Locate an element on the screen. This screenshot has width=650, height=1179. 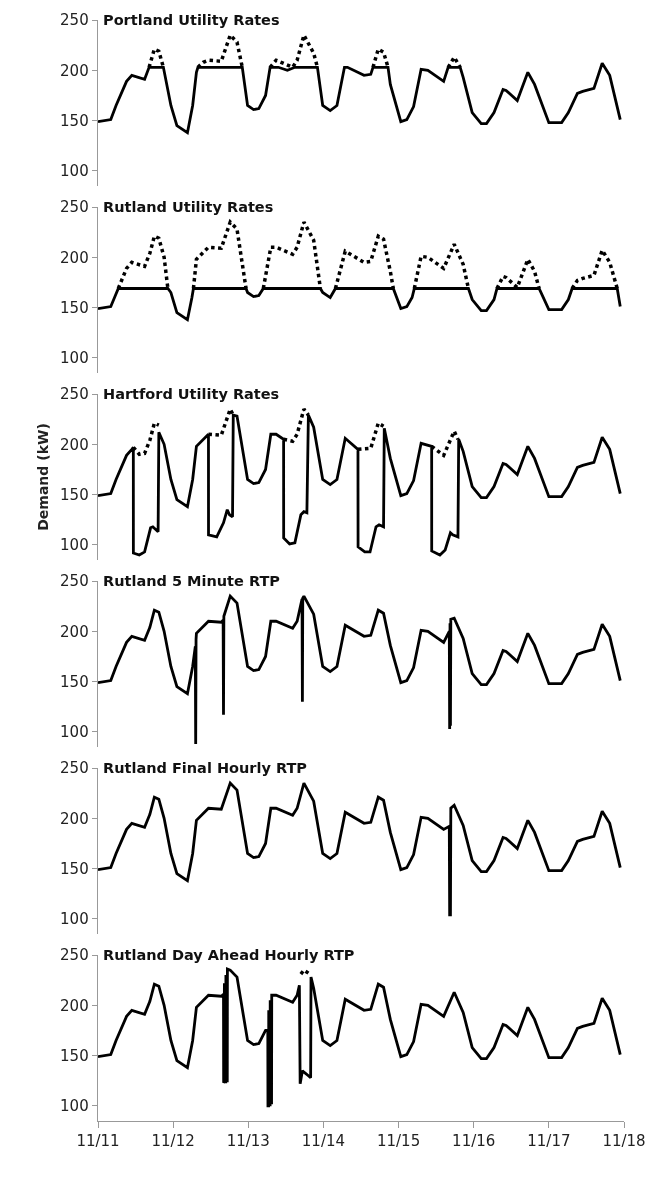
chart-title: Rutland 5 Minute RTP is located at coordinates (192, 581).